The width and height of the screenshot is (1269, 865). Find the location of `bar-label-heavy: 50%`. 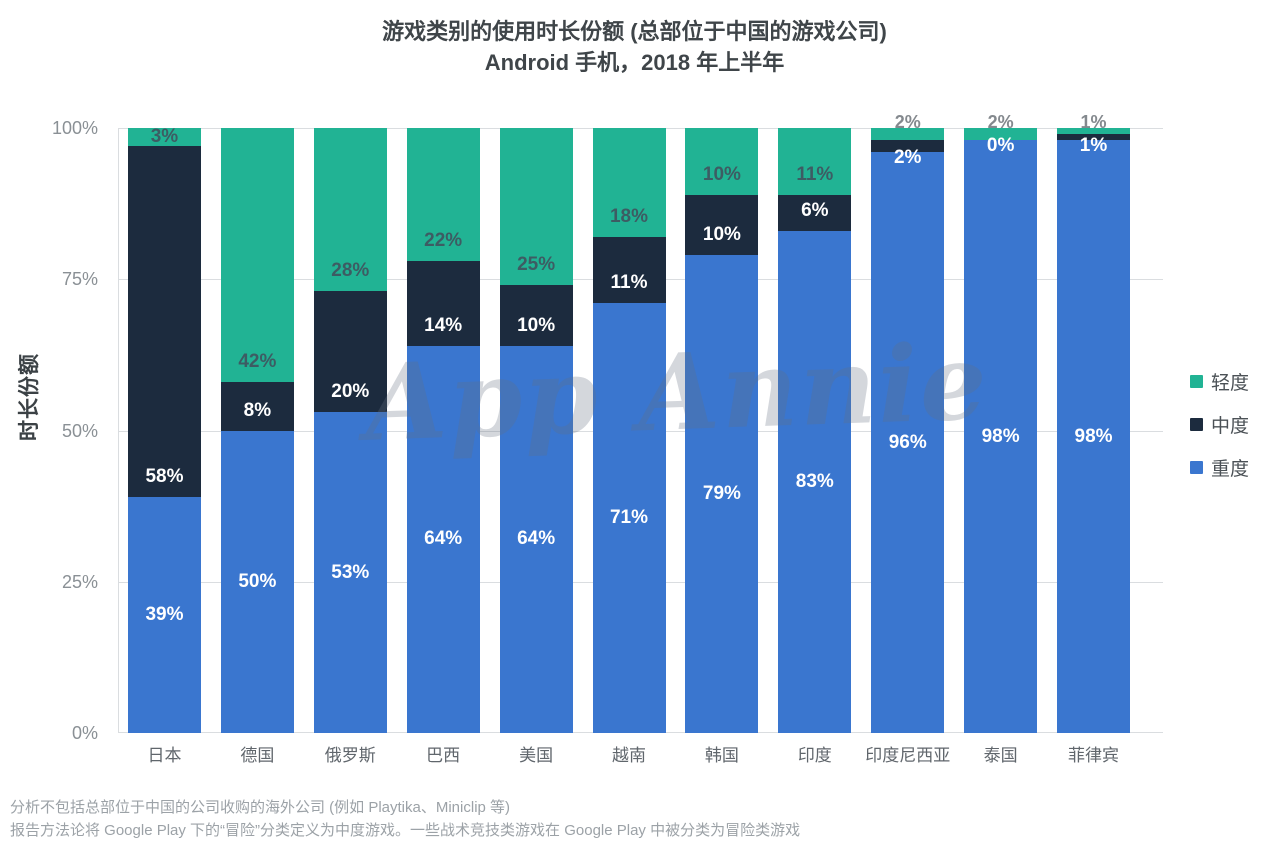

bar-label-heavy: 50% is located at coordinates (257, 581).